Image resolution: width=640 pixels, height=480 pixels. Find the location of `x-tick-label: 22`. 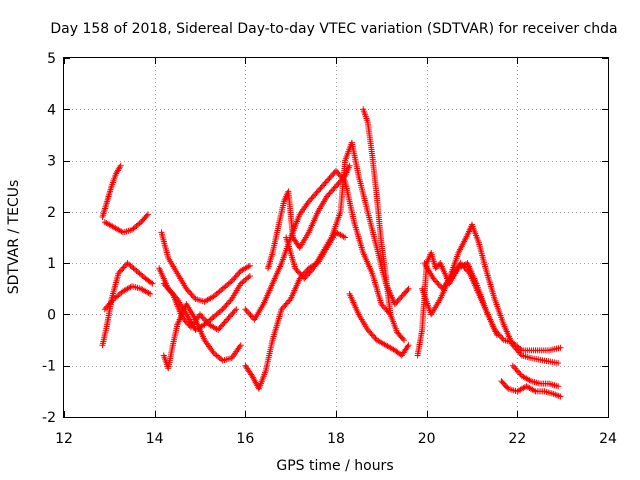

x-tick-label: 22 is located at coordinates (517, 439).